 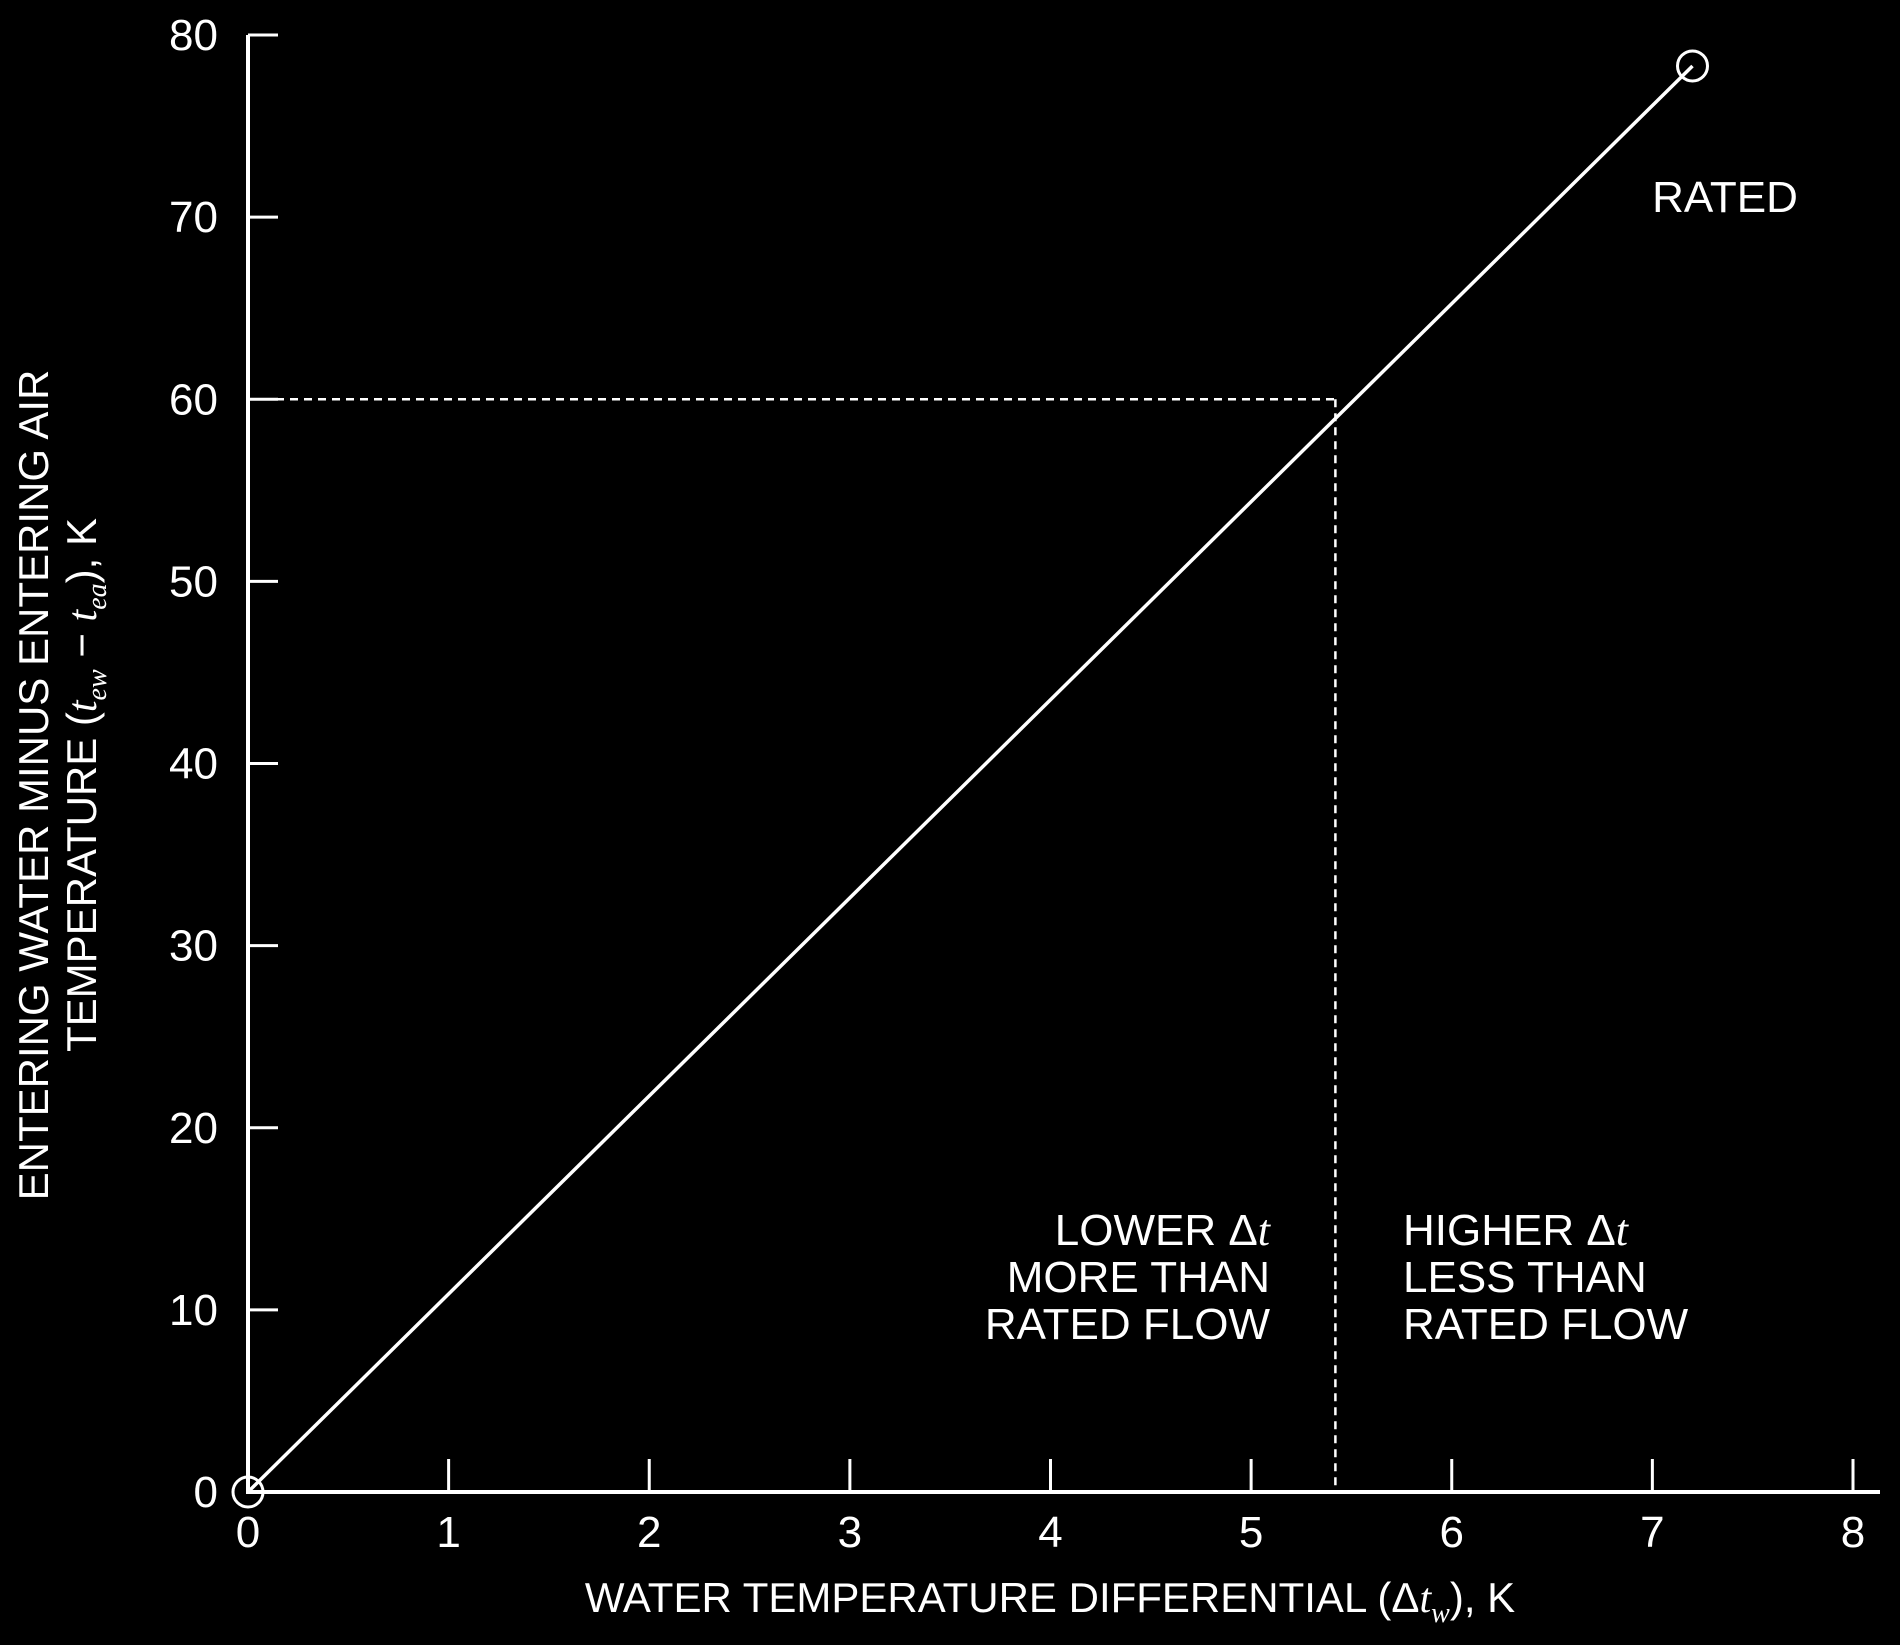 I want to click on y-axis-title-line1: ENTERING WATER MINUS ENTERING AIR, so click(x=33, y=785).